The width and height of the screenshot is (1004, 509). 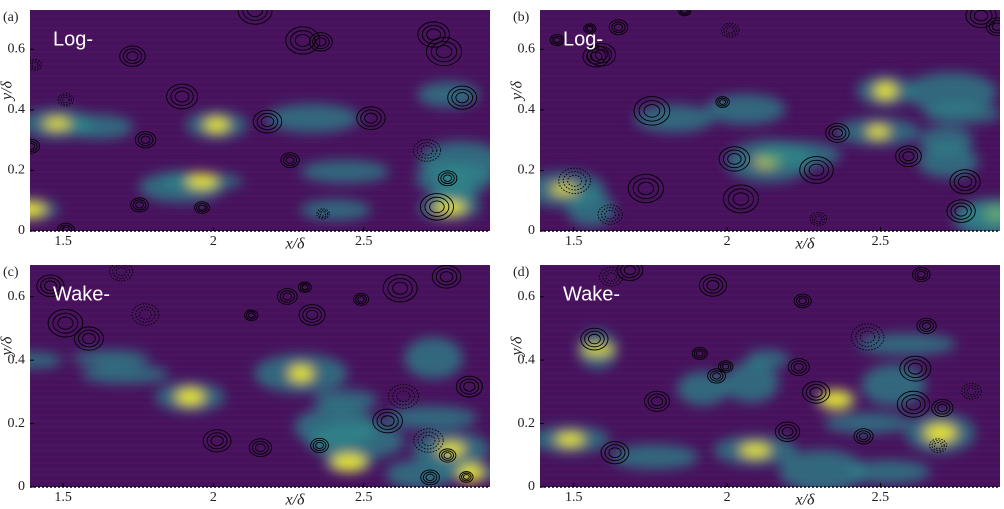 What do you see at coordinates (521, 272) in the screenshot?
I see `panel-label: (d)` at bounding box center [521, 272].